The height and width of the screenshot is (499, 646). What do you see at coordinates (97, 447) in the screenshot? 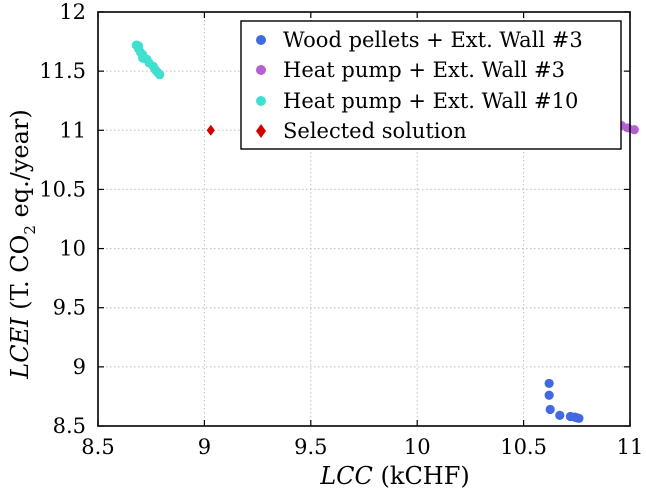
I see `x-tick-label: 8.5` at bounding box center [97, 447].